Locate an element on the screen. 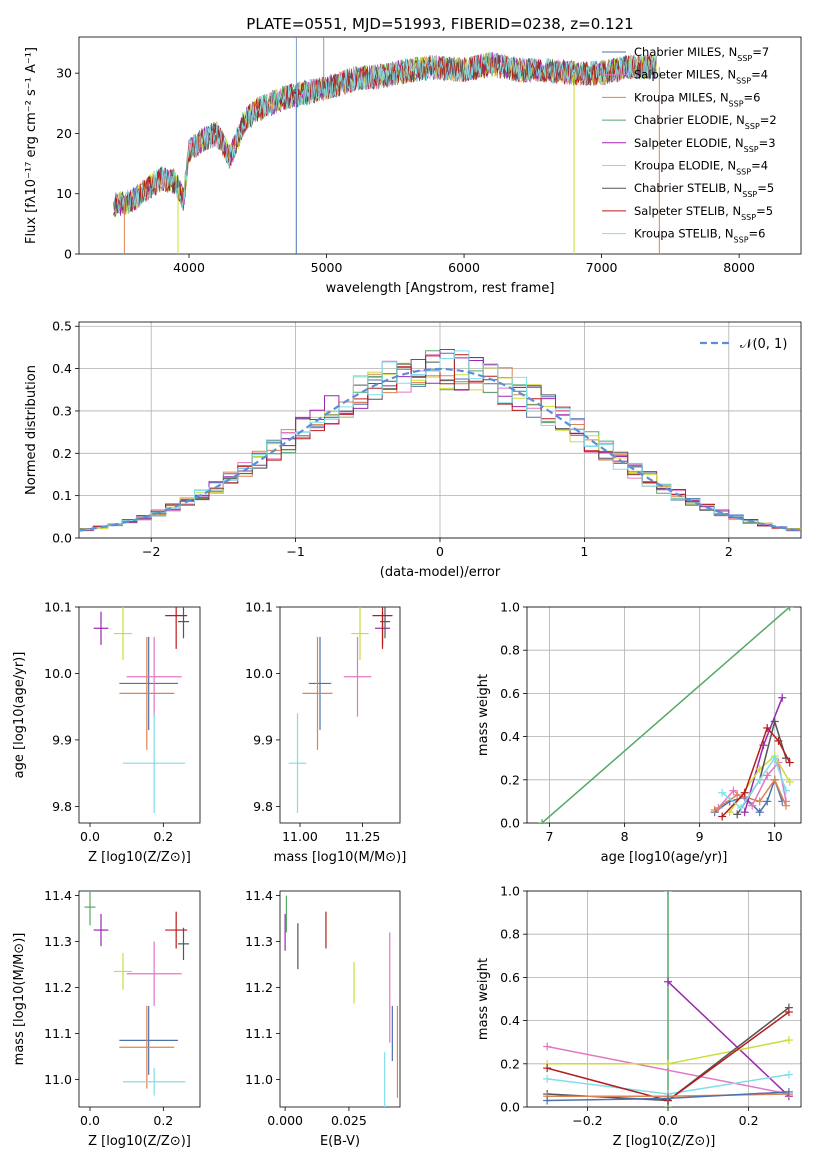 The image size is (819, 1170). x-tick-label: 0.000 is located at coordinates (285, 1120).